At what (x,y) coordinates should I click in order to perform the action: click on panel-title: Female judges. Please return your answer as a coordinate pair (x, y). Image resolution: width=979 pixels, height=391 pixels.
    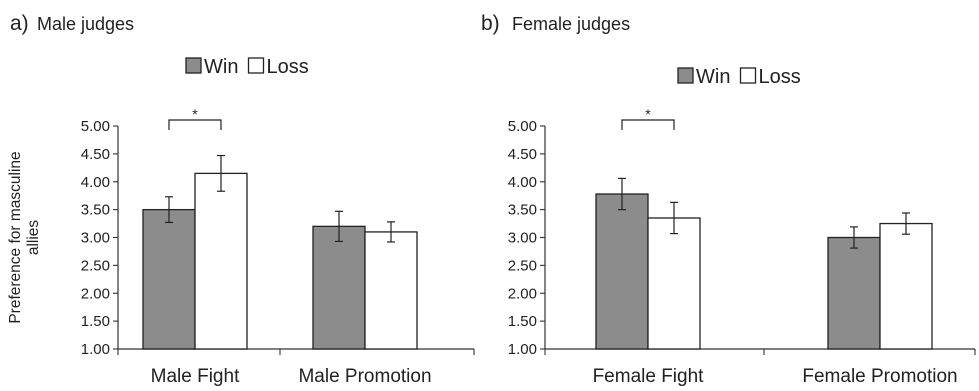
    Looking at the image, I should click on (571, 24).